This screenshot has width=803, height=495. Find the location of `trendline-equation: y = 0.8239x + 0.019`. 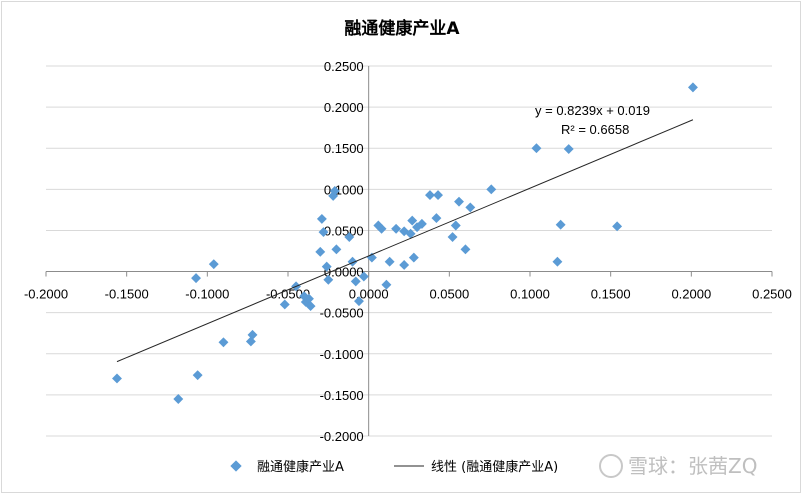

trendline-equation: y = 0.8239x + 0.019 is located at coordinates (592, 110).